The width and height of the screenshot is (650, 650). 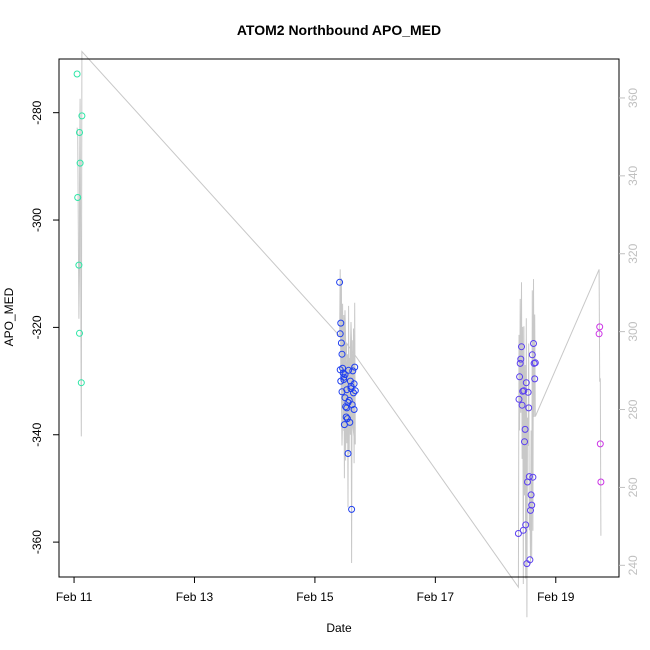 What do you see at coordinates (339, 30) in the screenshot?
I see `chart-title: ATOM2 Northbound APO_MED` at bounding box center [339, 30].